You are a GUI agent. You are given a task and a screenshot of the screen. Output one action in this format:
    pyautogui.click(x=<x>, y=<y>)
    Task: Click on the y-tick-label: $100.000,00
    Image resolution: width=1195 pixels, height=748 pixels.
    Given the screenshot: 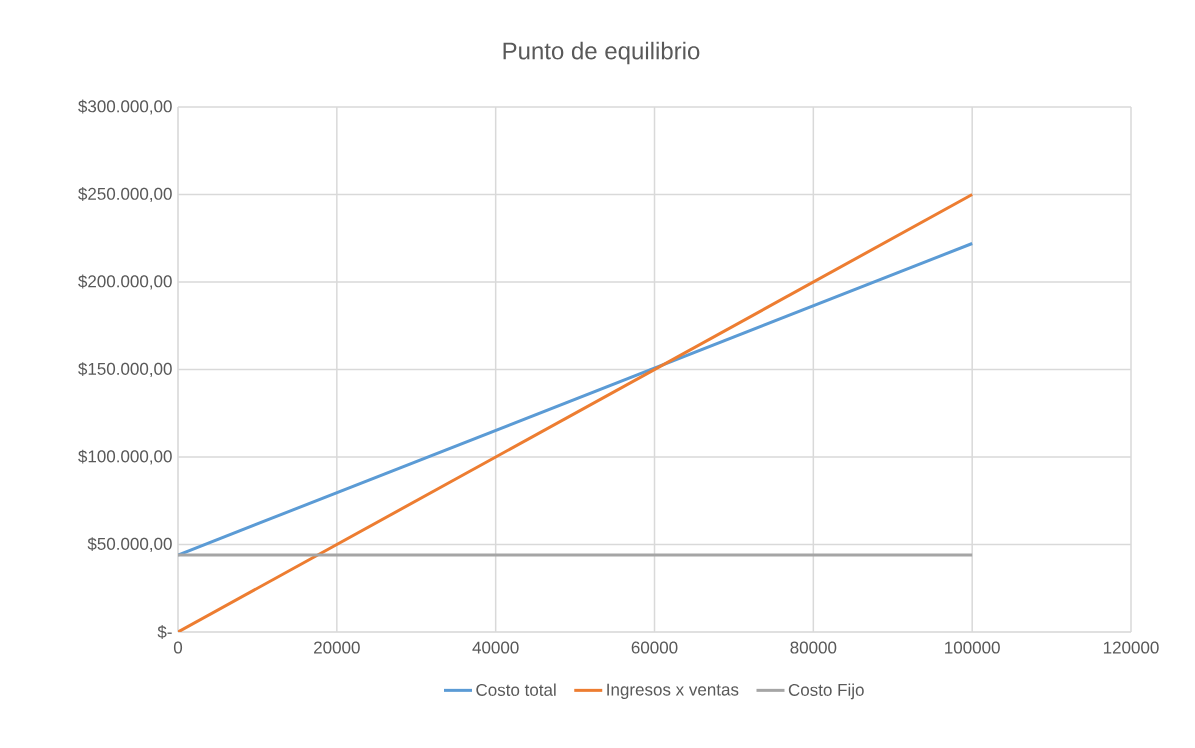 What is the action you would take?
    pyautogui.click(x=125, y=457)
    